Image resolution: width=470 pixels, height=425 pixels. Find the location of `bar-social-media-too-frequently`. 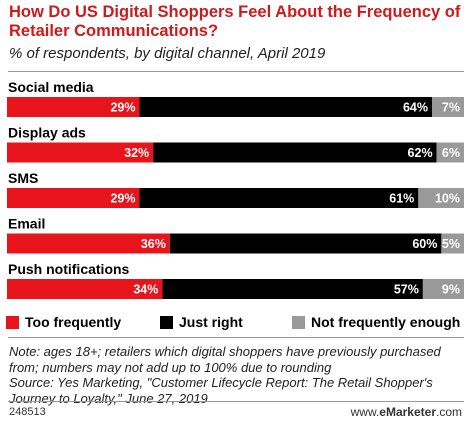

bar-social-media-too-frequently is located at coordinates (73, 107).